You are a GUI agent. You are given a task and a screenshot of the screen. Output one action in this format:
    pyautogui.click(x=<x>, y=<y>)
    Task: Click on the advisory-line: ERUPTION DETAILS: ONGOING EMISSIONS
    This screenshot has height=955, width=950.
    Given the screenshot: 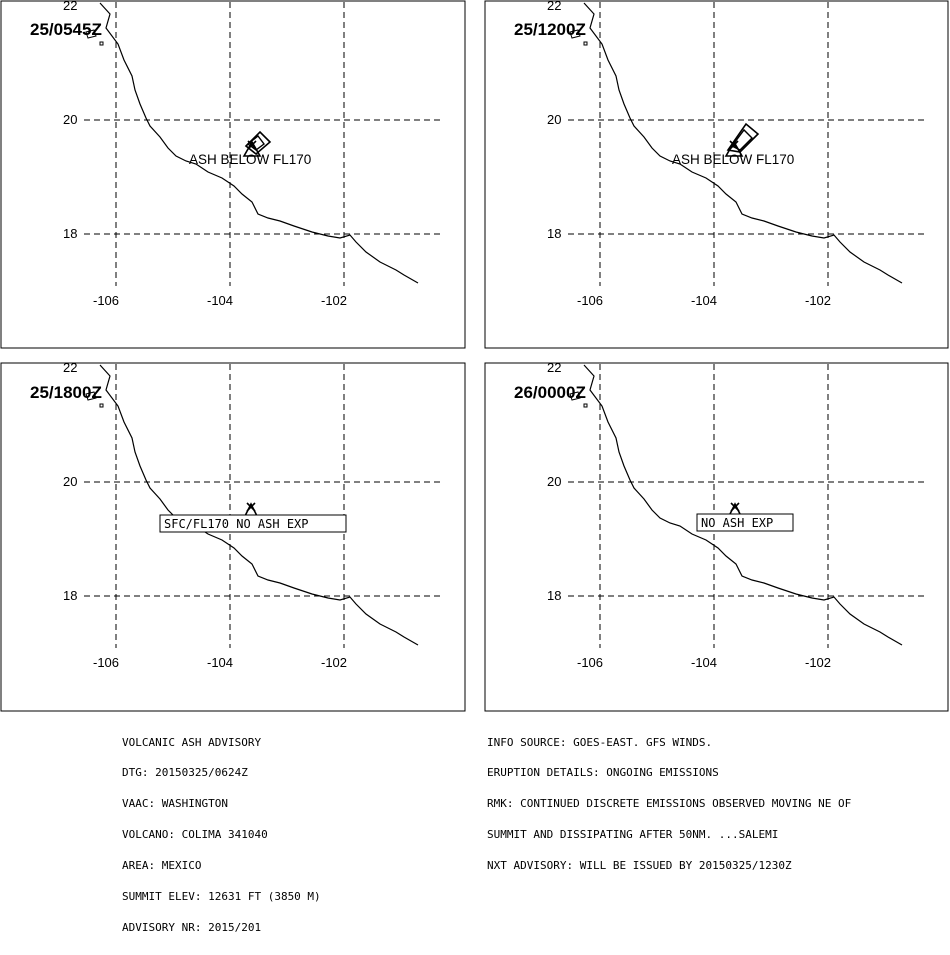 What is the action you would take?
    pyautogui.click(x=603, y=773)
    